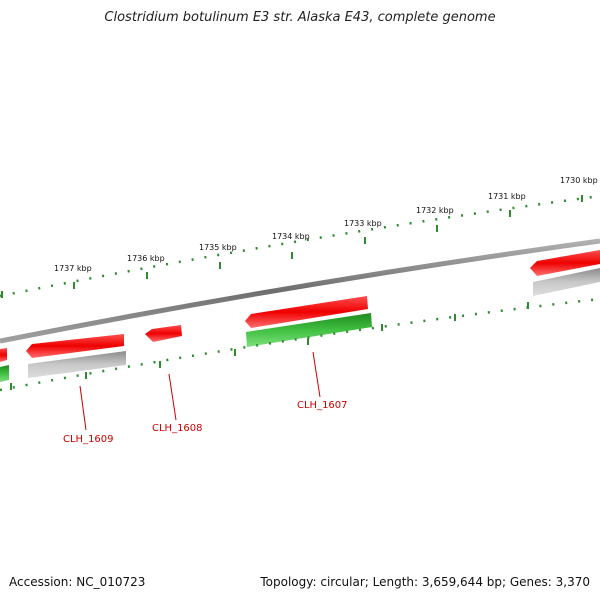  Describe the element at coordinates (186, 347) in the screenshot. I see `reverse-strand-genes` at that location.